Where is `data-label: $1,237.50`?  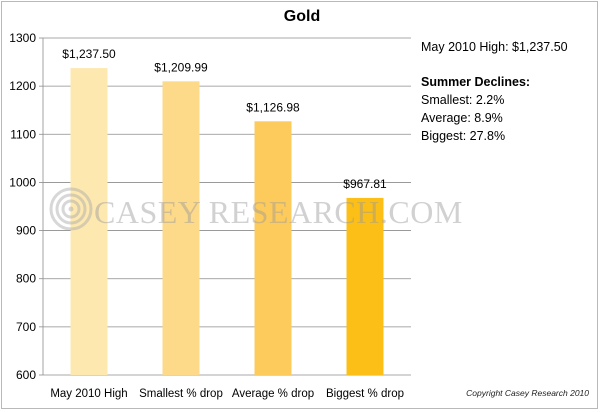 data-label: $1,237.50 is located at coordinates (89, 54).